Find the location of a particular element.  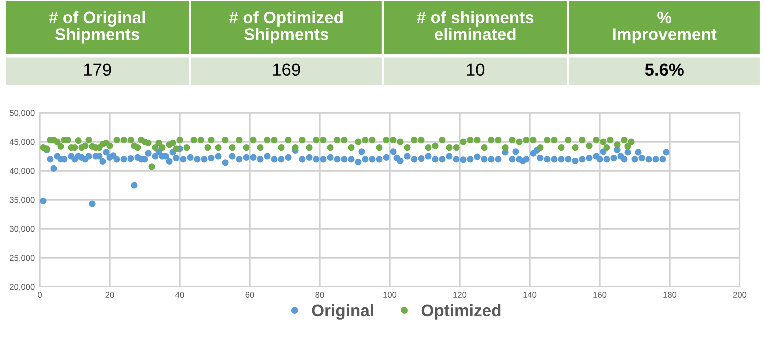

x-tick-label: 100 is located at coordinates (390, 295).